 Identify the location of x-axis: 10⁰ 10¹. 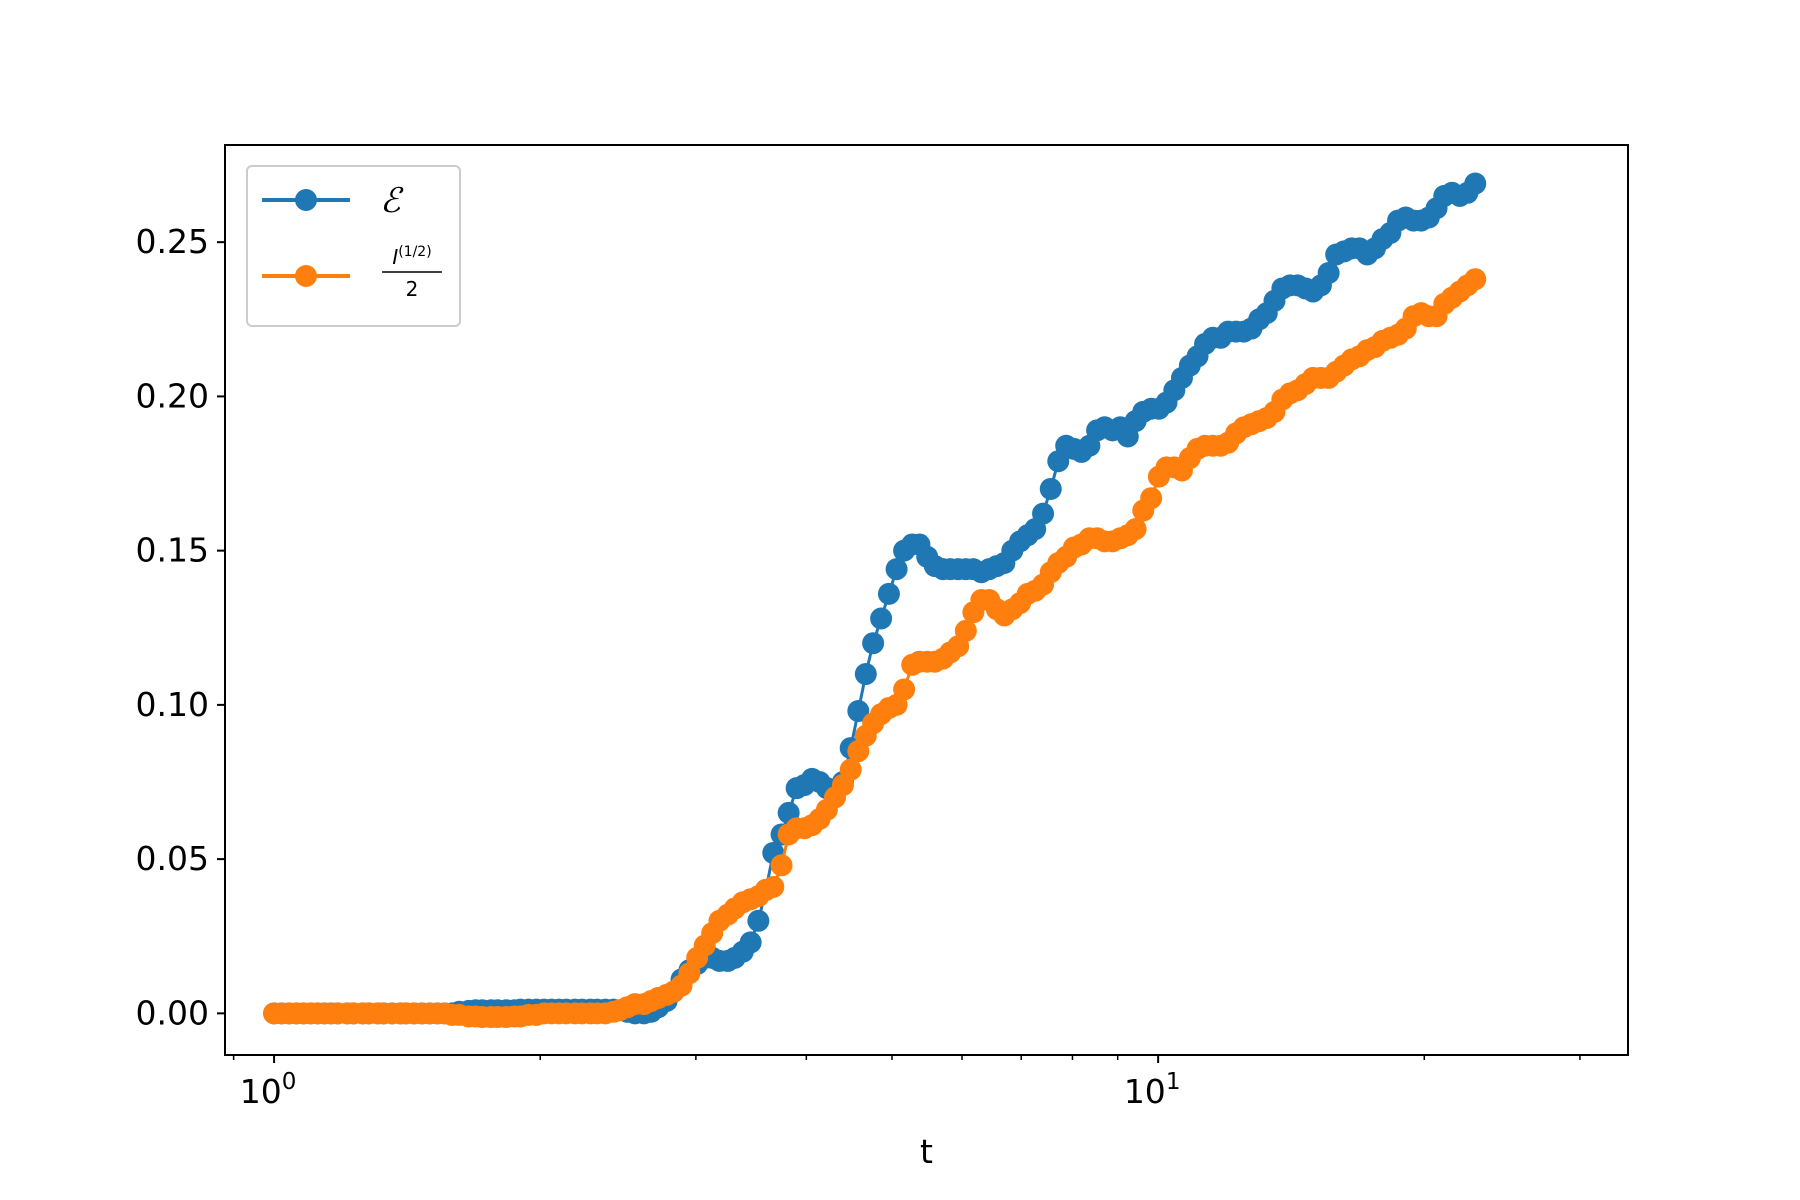
(906, 1083).